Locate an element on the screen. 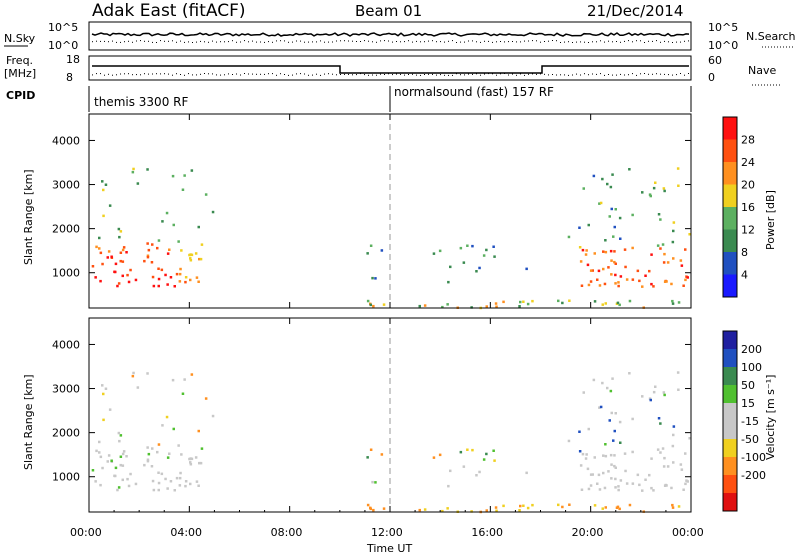 The width and height of the screenshot is (800, 554). x-tick-label: 20:00 is located at coordinates (588, 532).